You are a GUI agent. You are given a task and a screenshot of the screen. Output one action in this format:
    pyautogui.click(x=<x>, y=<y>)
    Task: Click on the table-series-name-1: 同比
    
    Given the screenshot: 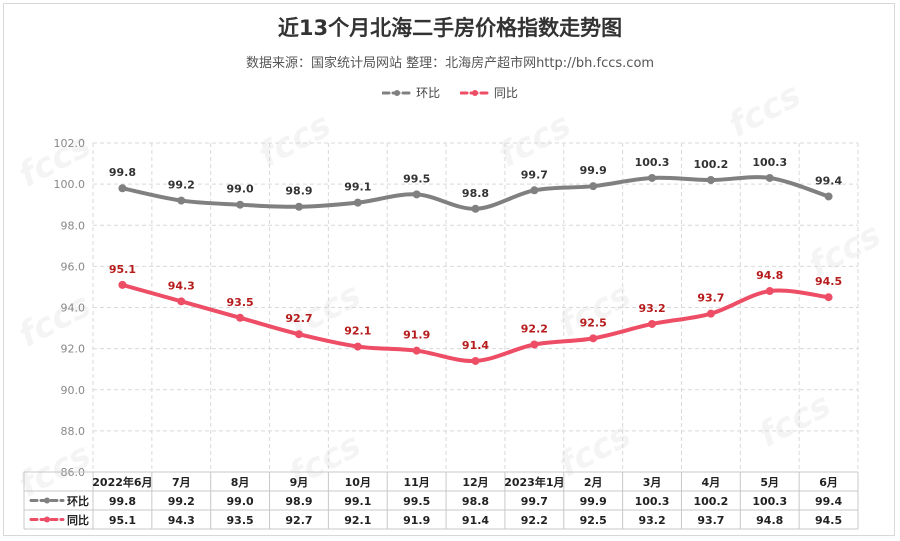 What is the action you would take?
    pyautogui.click(x=78, y=520)
    